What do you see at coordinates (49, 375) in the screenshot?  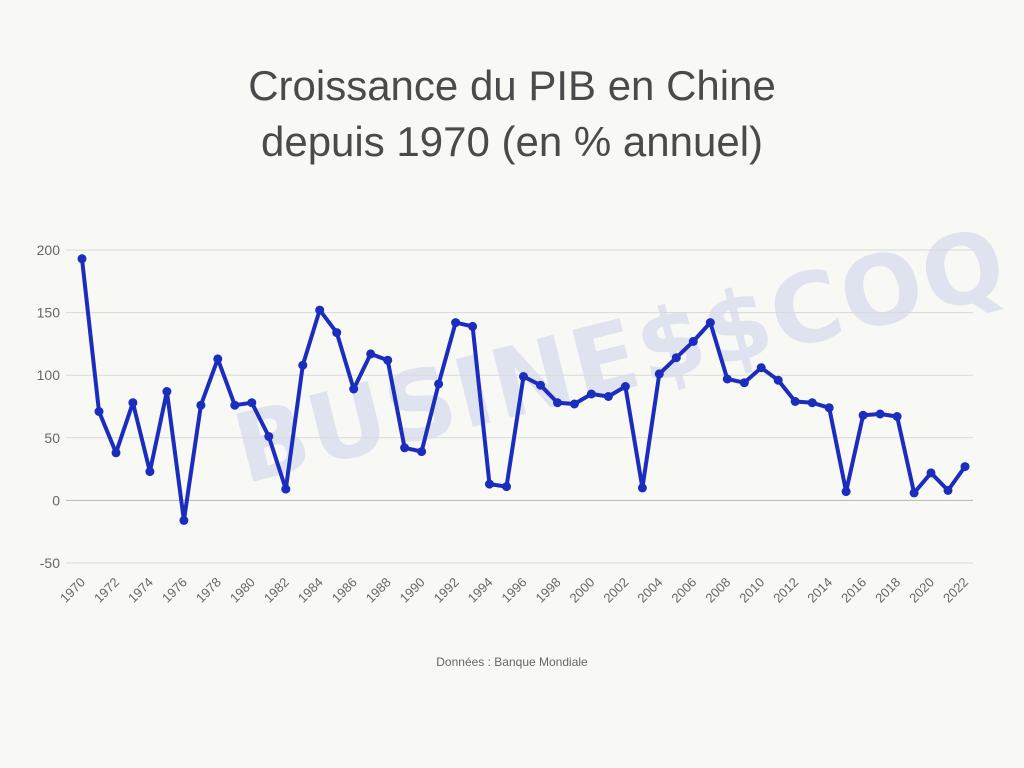 I see `y-tick-label: 100` at bounding box center [49, 375].